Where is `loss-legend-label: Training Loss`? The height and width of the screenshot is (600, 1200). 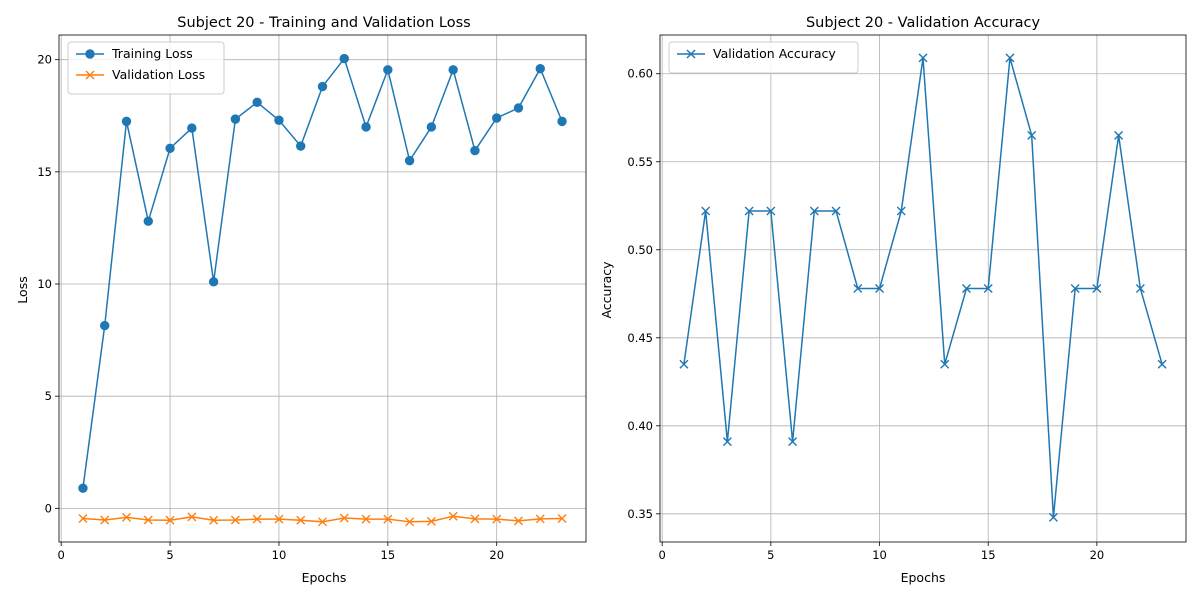
loss-legend-label: Training Loss is located at coordinates (152, 53).